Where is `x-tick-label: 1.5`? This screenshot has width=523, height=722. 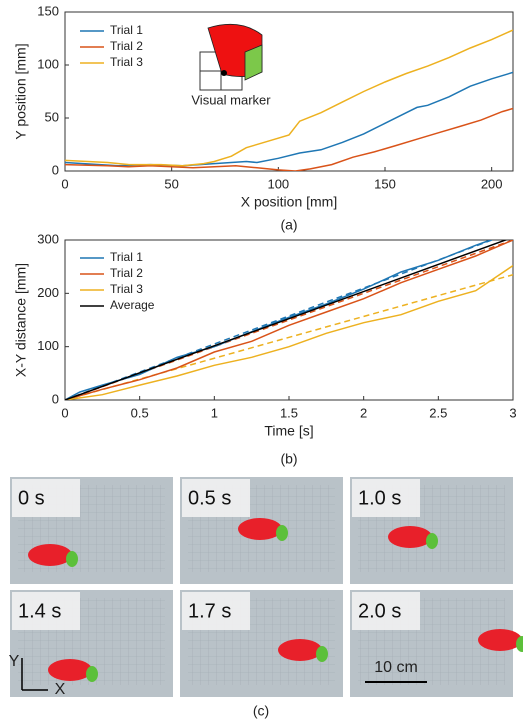 x-tick-label: 1.5 is located at coordinates (289, 412).